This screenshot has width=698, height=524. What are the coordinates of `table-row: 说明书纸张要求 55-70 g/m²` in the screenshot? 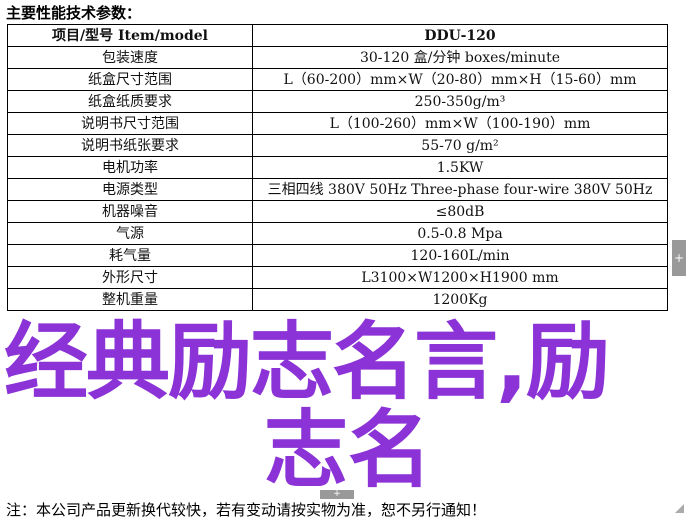 It's located at (337, 145).